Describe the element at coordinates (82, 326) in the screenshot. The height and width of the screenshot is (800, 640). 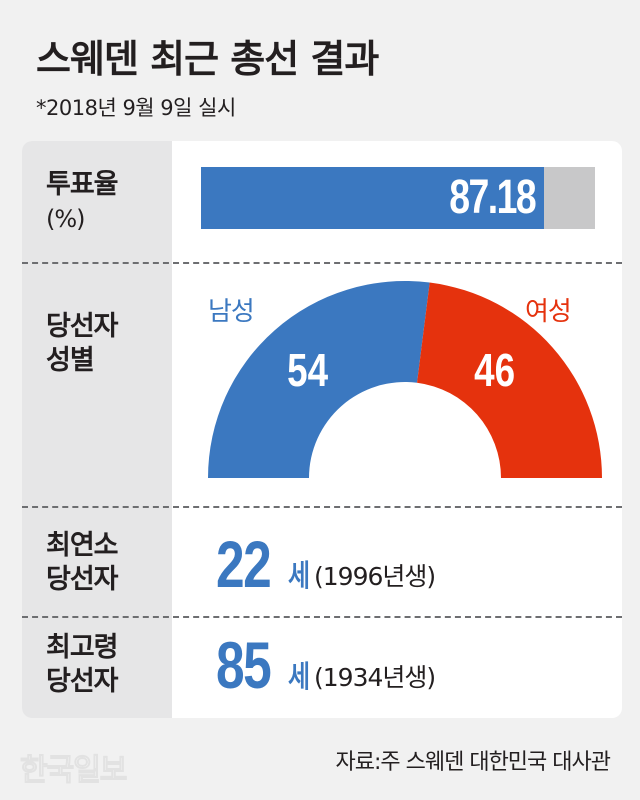
I see `gender-label-line1: 당선자` at that location.